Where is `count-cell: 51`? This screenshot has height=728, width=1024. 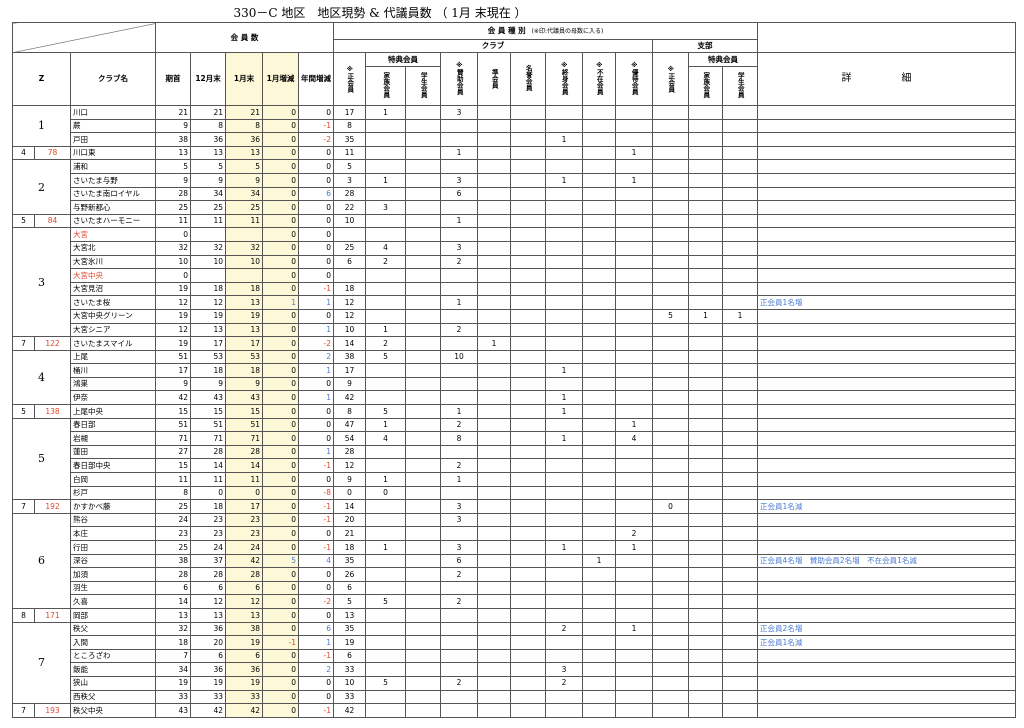 count-cell: 51 is located at coordinates (173, 425).